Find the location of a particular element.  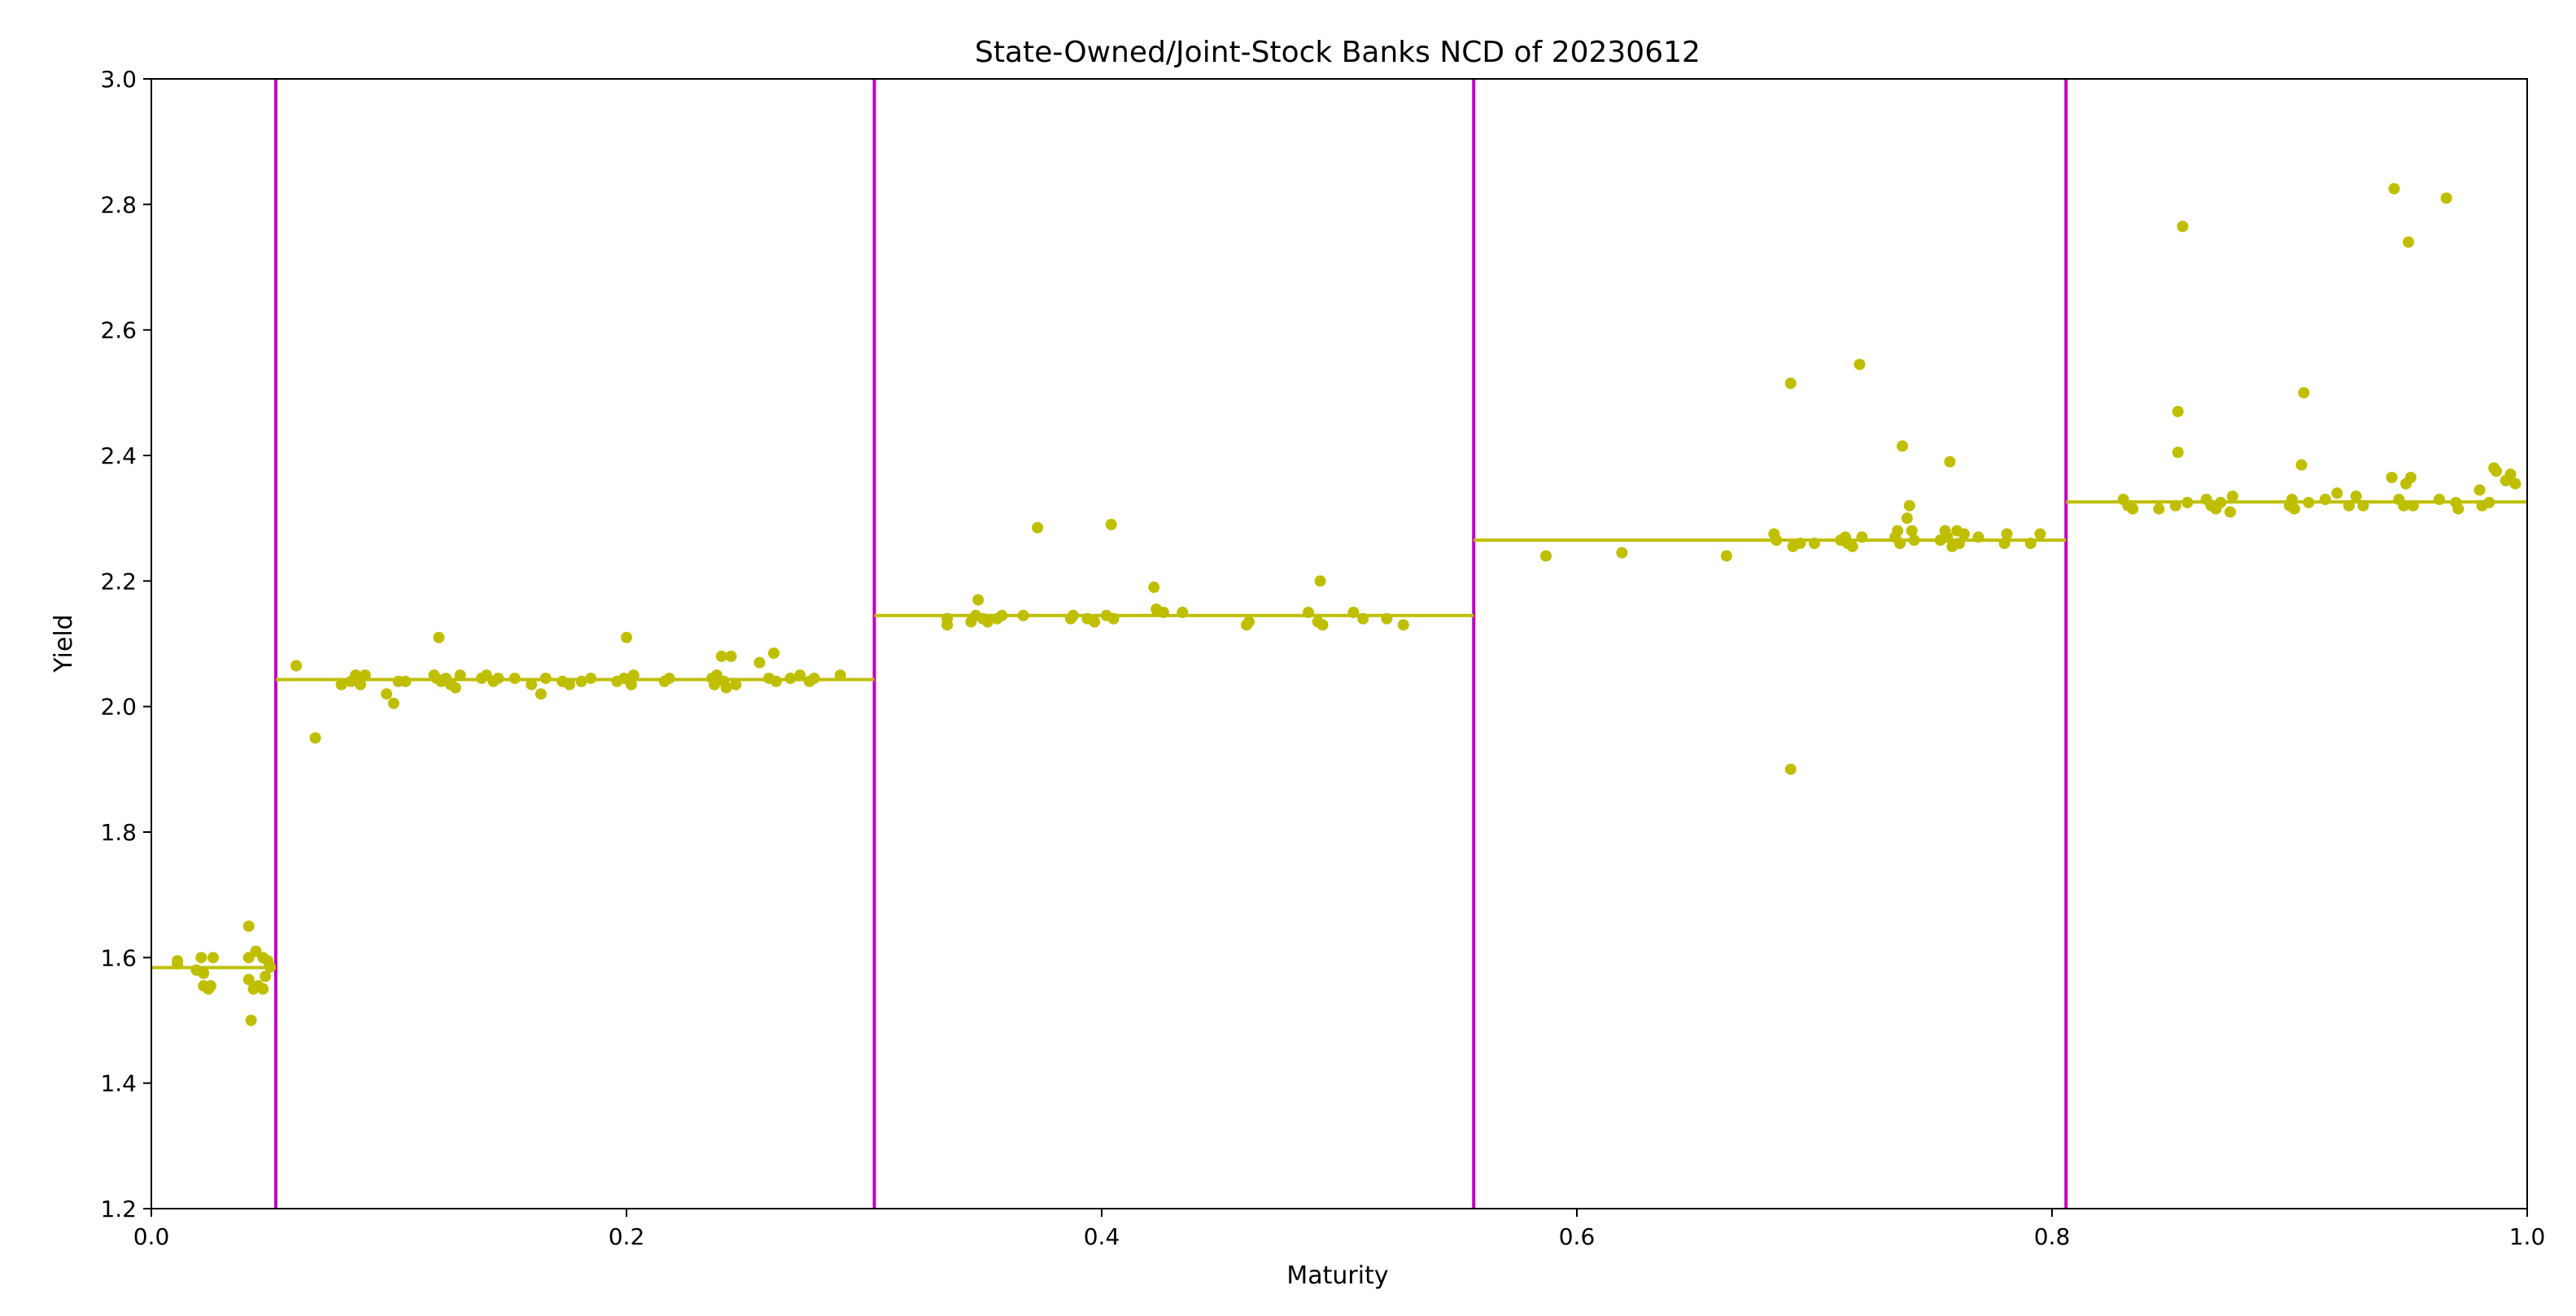

x-tick-label: 0.8 is located at coordinates (2052, 1236).